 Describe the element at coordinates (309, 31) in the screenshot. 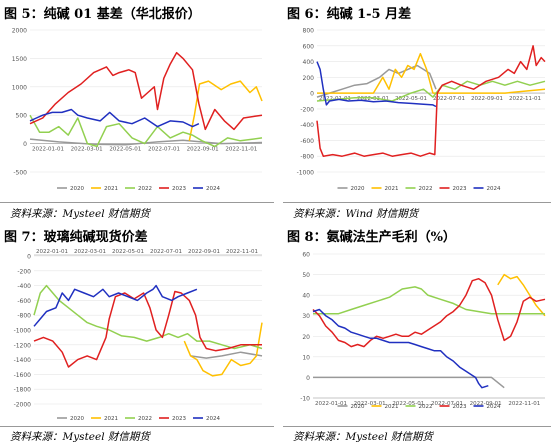

I see `y-tick-label: 800` at that location.